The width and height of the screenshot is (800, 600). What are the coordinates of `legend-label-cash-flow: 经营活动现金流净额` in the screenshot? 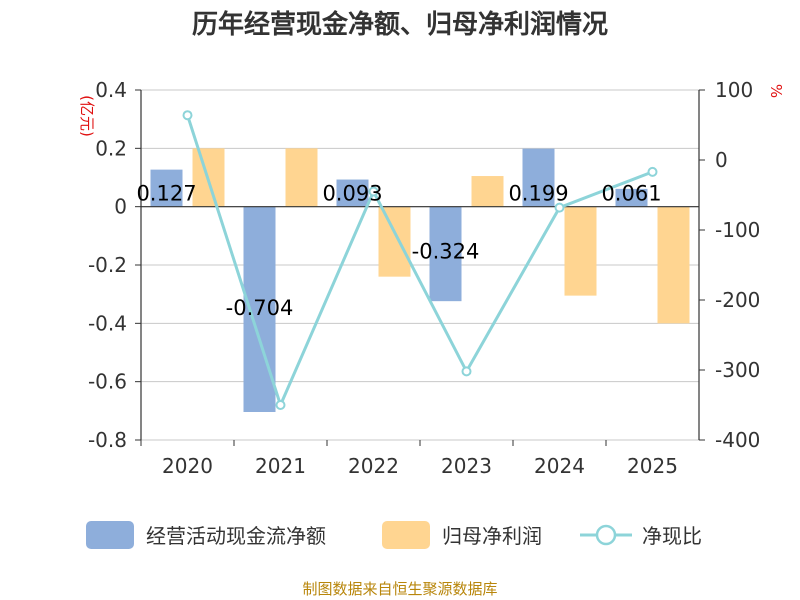 It's located at (236, 536).